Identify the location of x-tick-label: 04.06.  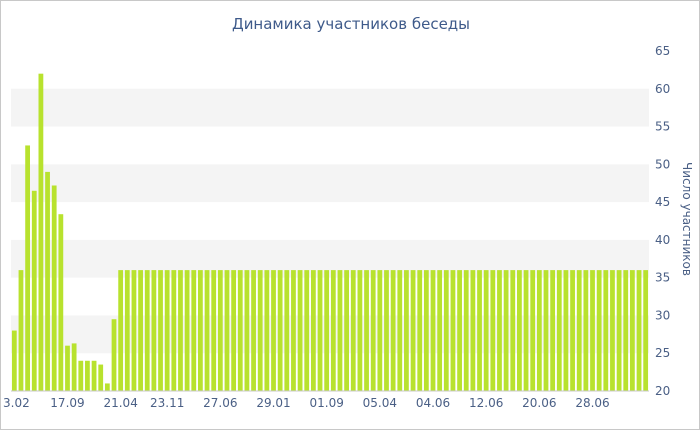
(433, 403).